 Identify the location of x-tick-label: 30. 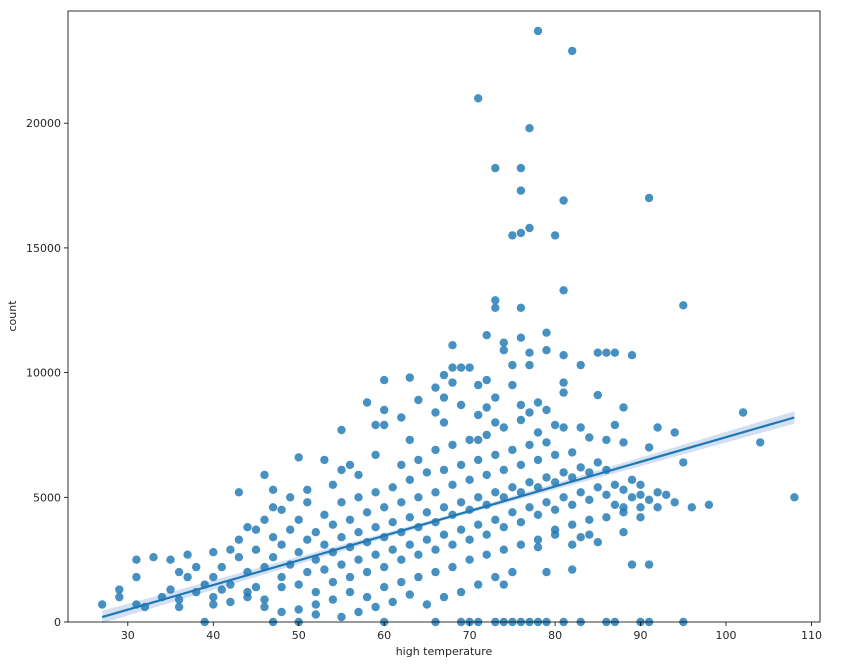
(128, 635).